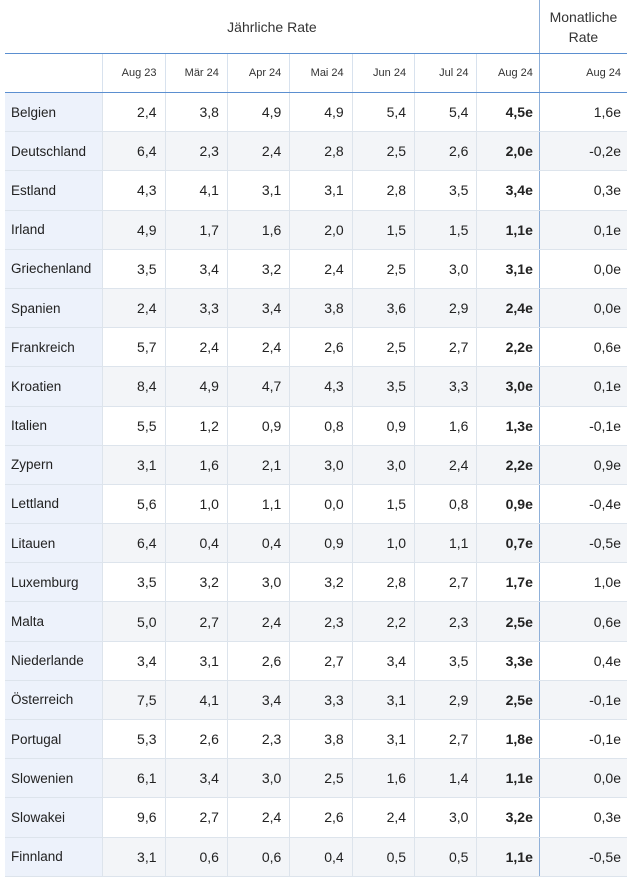 The image size is (632, 882). I want to click on table-row: Griechenland 3,5 3,4 3,2 2,4 2,5 3,0 3,1e 0,0e, so click(316, 269).